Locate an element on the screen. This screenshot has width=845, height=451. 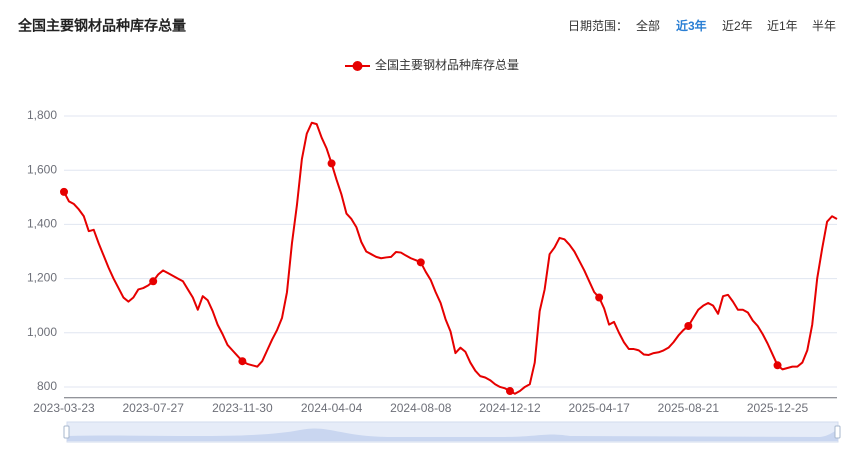
slider-preview is located at coordinates (452, 434).